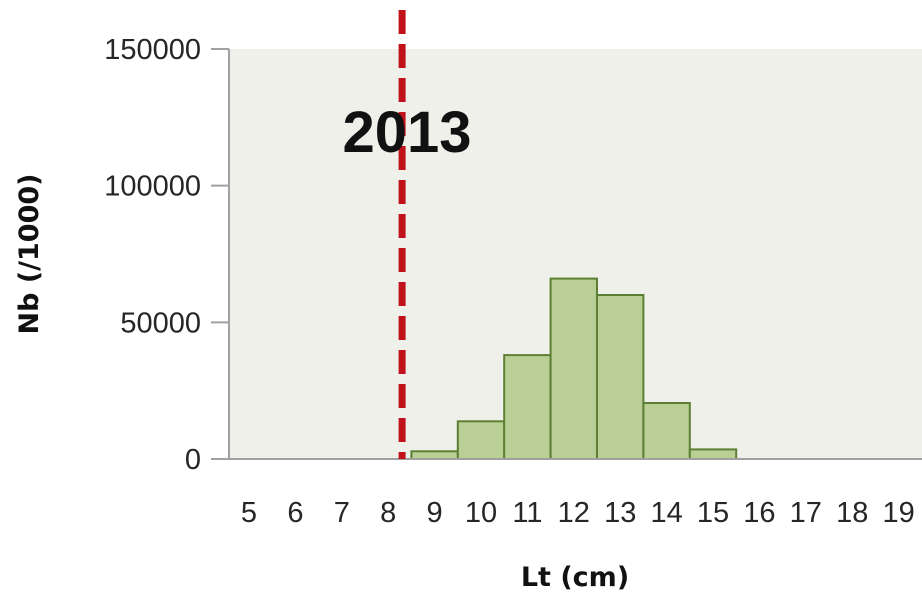 This screenshot has height=594, width=922. What do you see at coordinates (481, 513) in the screenshot?
I see `x-tick-label: 10` at bounding box center [481, 513].